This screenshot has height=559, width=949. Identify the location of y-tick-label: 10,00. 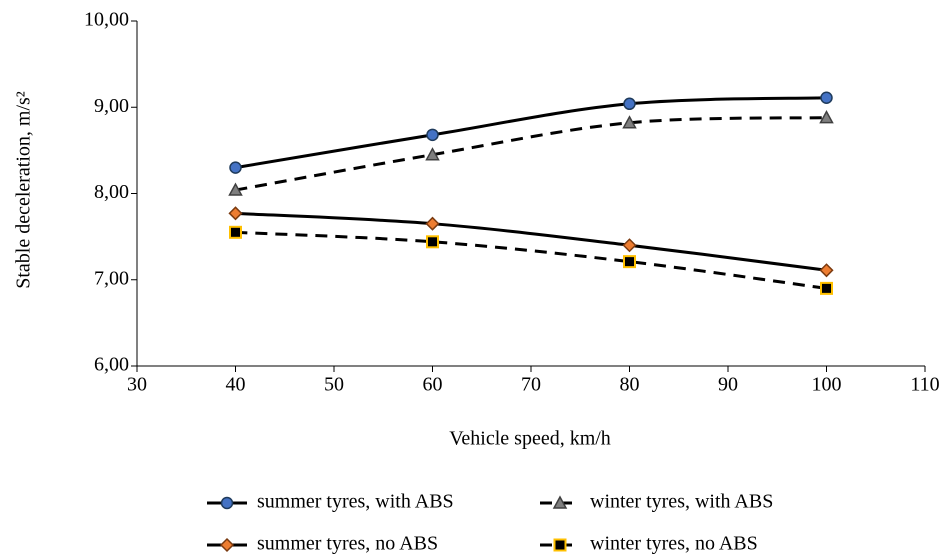
(106, 20).